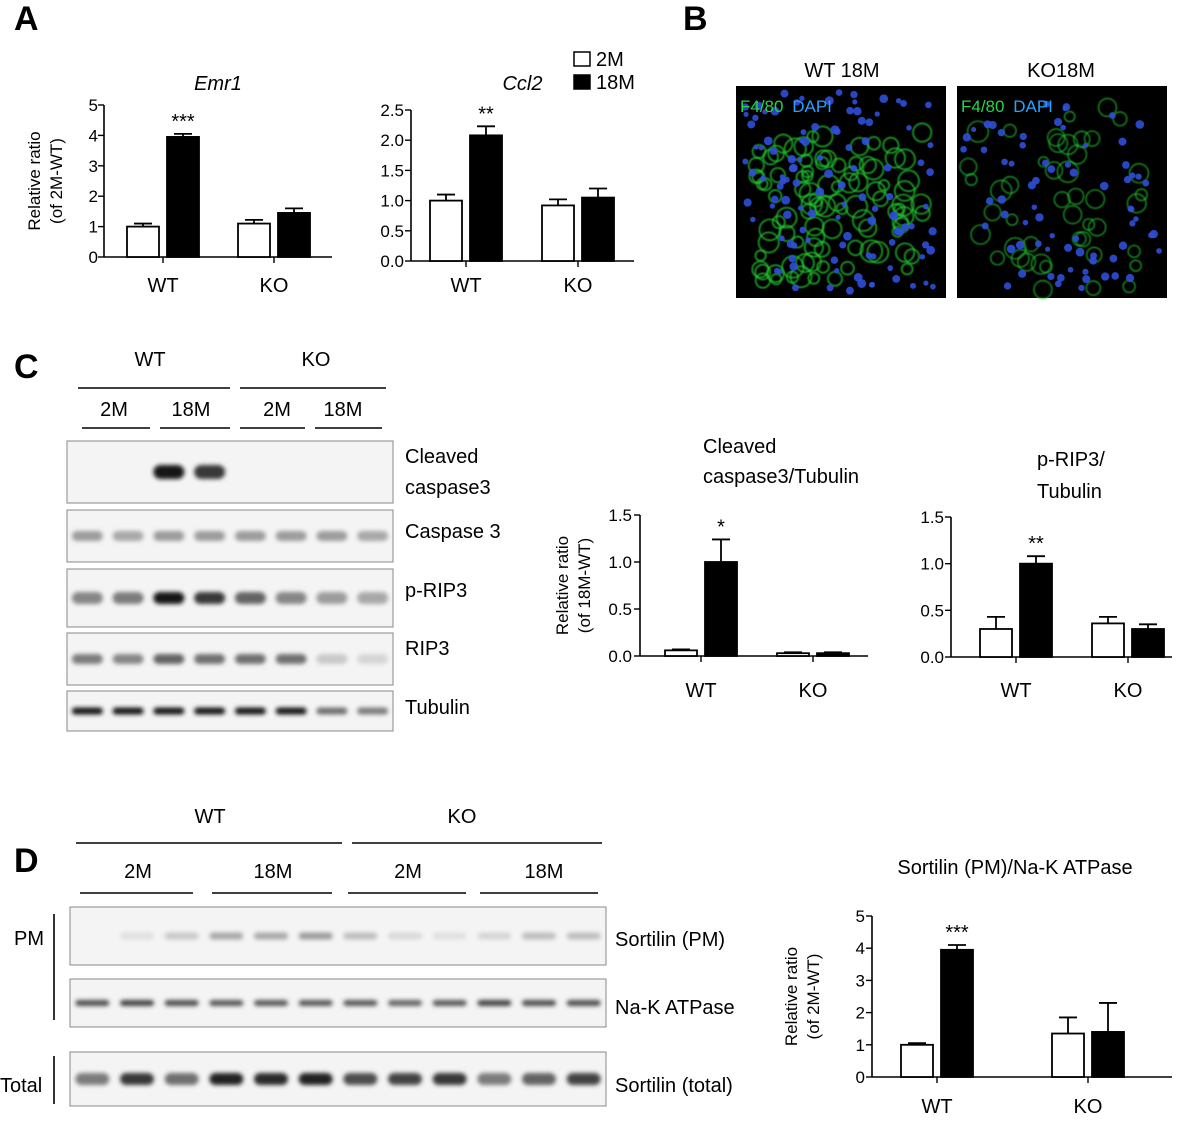 This screenshot has height=1123, width=1179. I want to click on micrograph-ko: KO18M F4/80 DAPI, so click(1062, 180).